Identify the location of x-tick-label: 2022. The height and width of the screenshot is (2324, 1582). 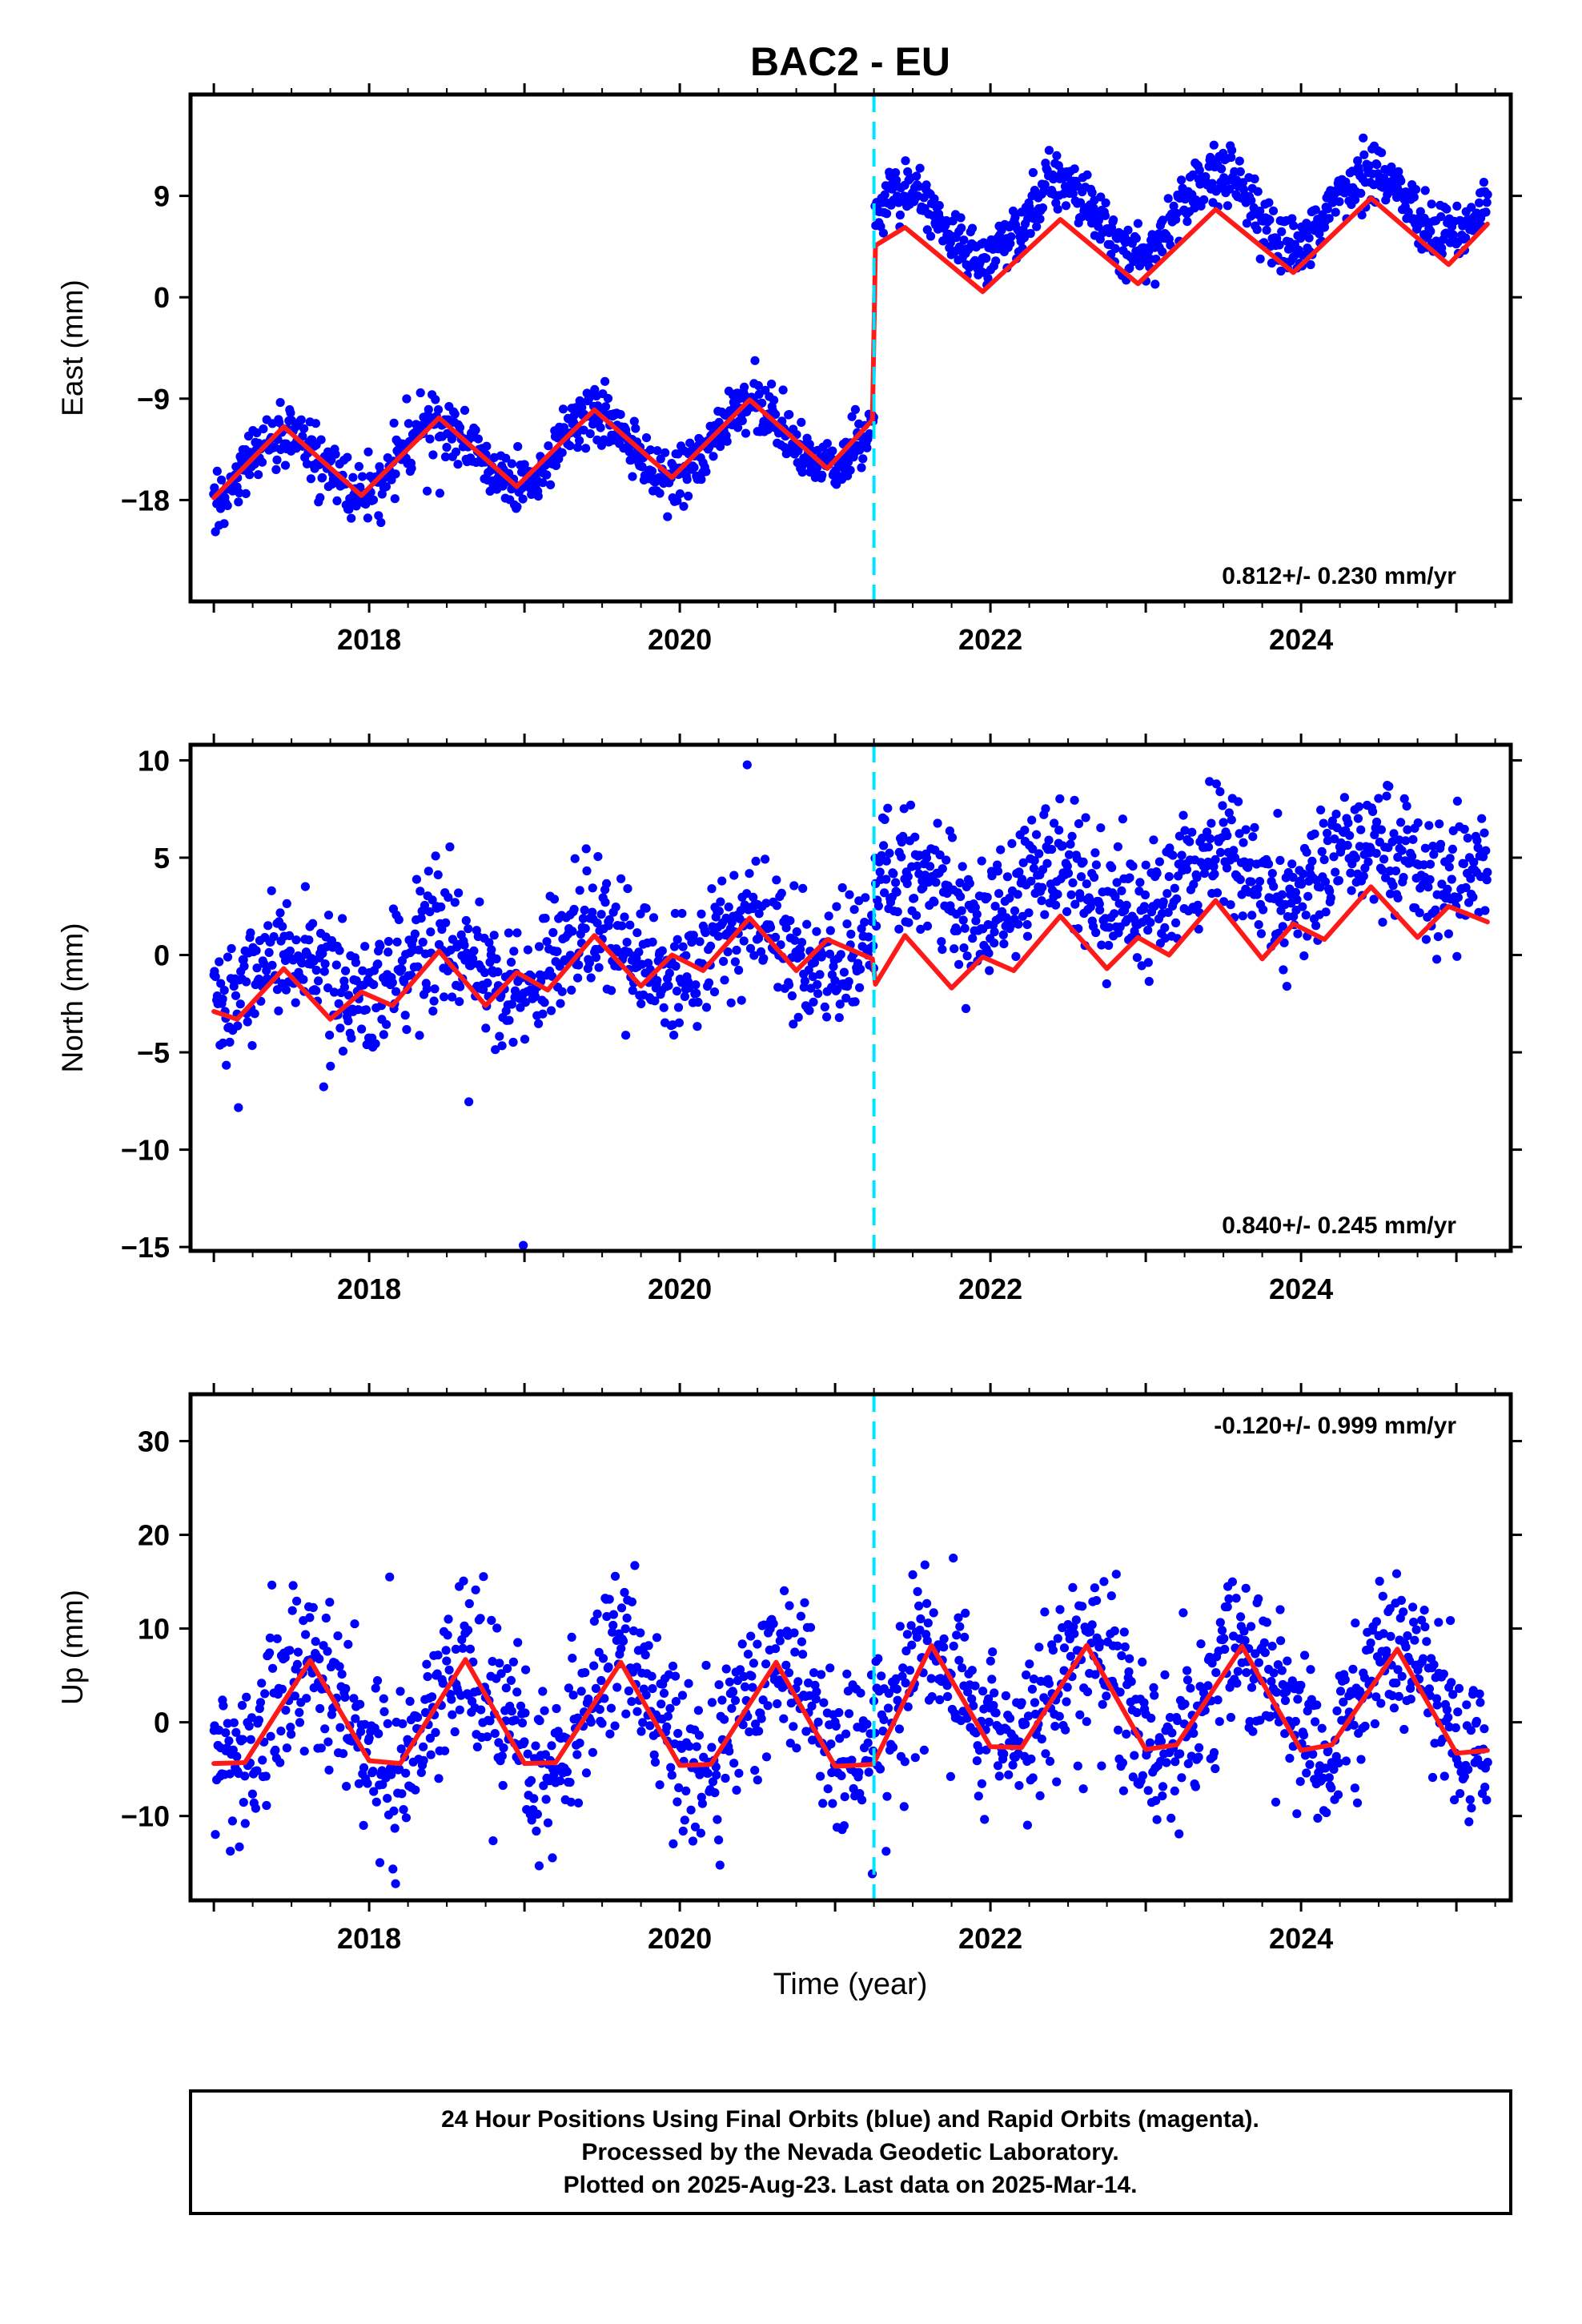
(990, 1289).